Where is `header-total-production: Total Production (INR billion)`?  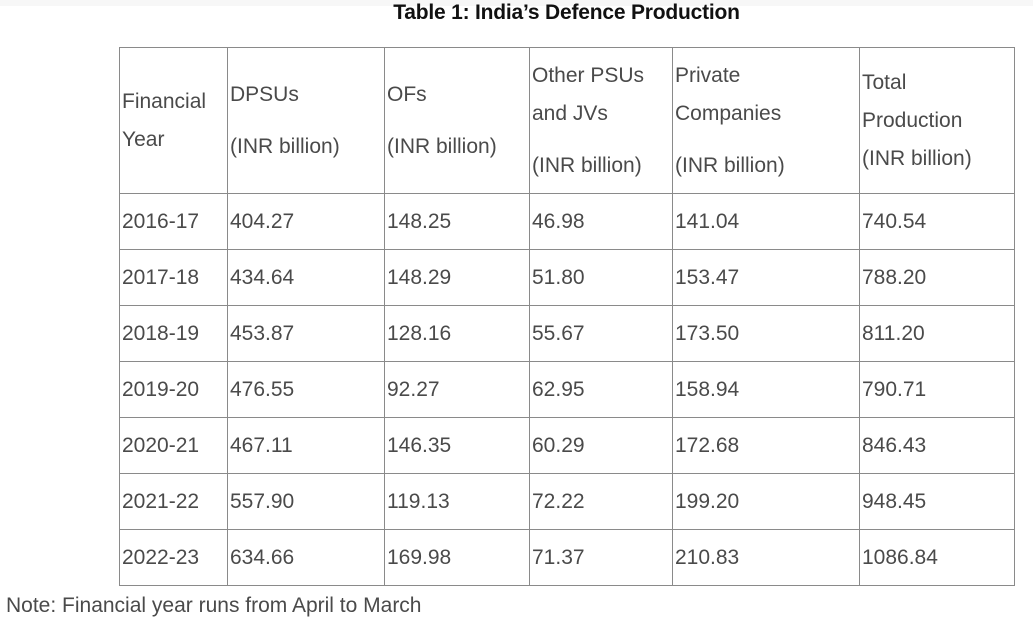
header-total-production: Total Production (INR billion) is located at coordinates (937, 120).